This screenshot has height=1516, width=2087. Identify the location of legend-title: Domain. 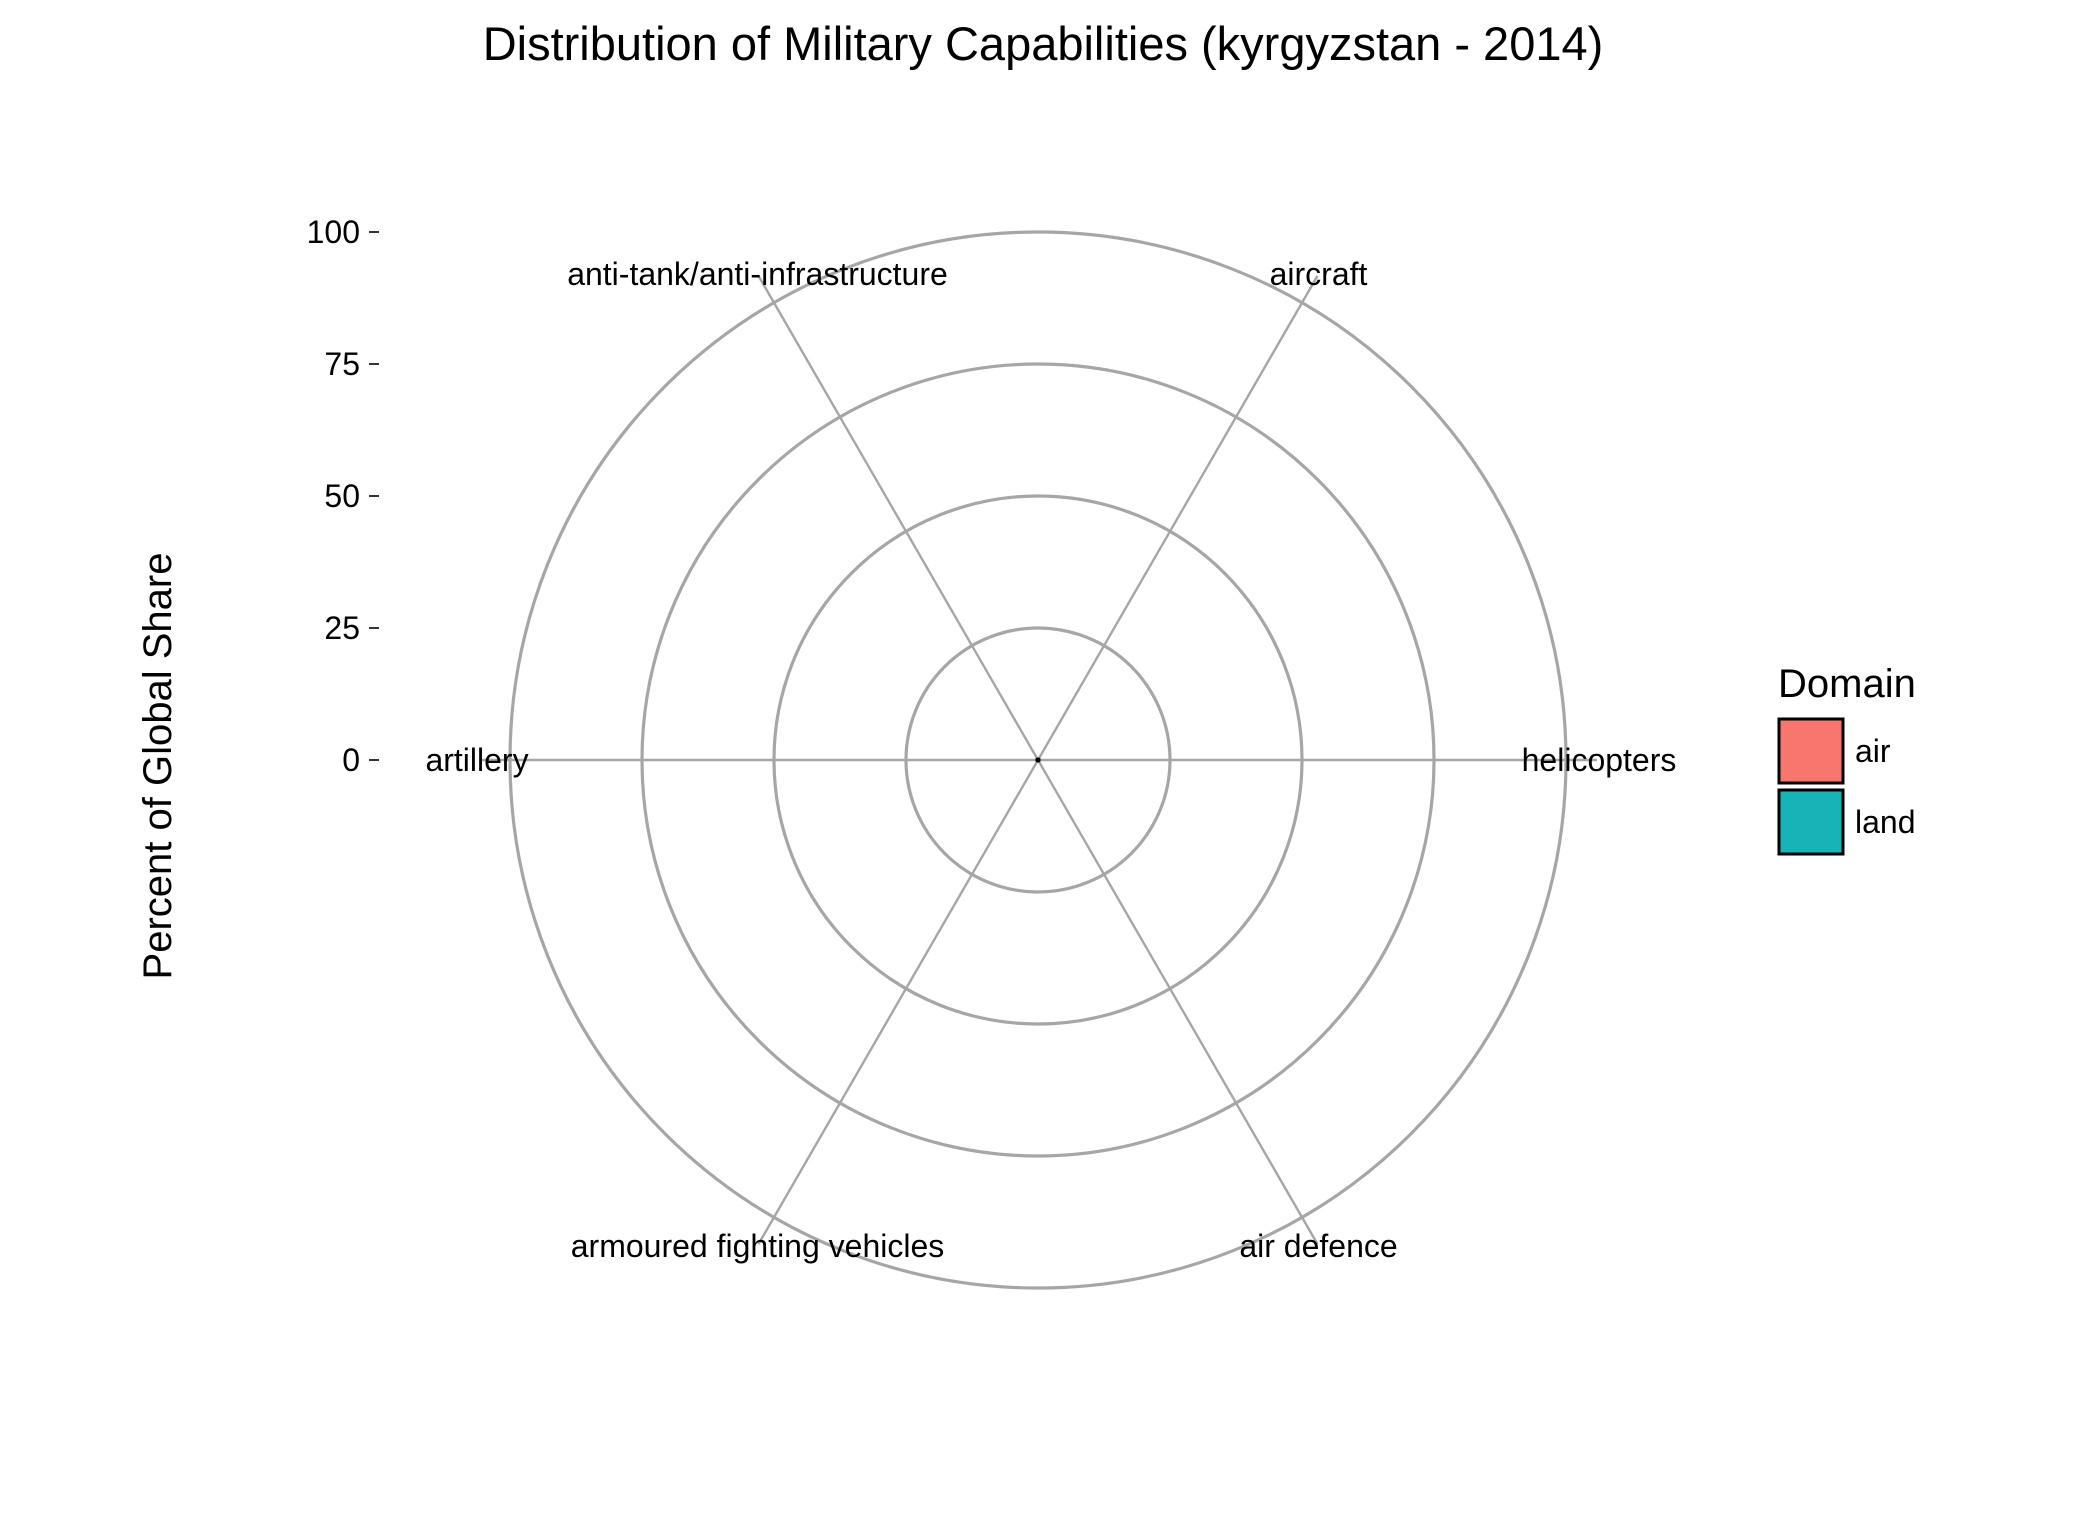
(1847, 684).